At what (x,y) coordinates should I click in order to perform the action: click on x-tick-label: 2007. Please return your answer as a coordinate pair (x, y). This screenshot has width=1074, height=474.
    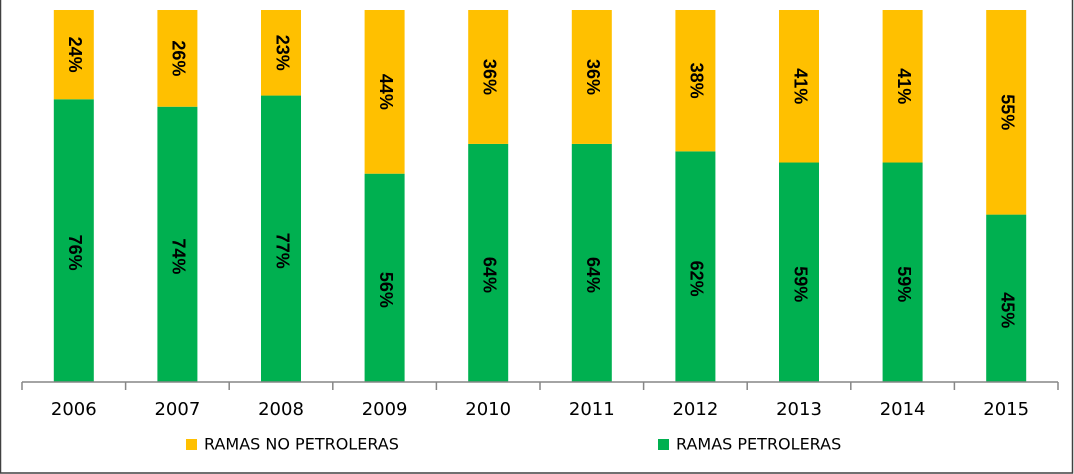
    Looking at the image, I should click on (177, 409).